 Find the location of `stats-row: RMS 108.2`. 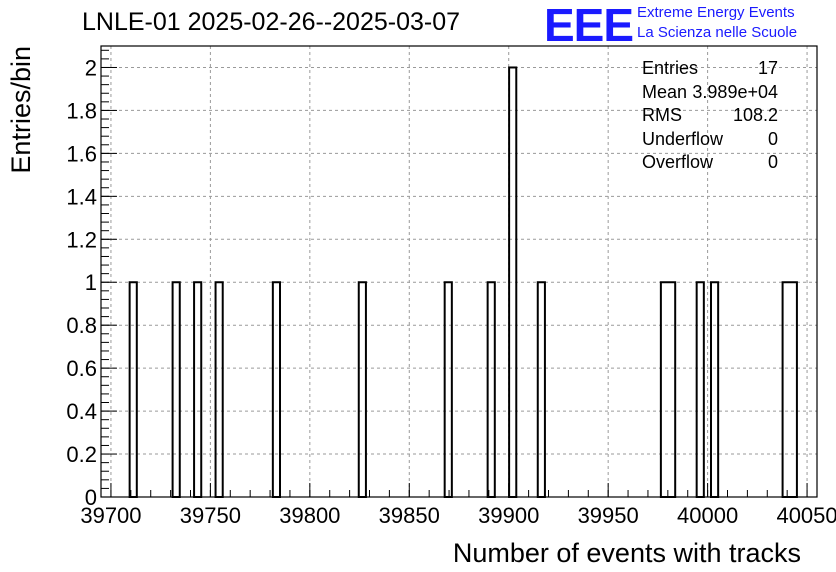

stats-row: RMS 108.2 is located at coordinates (712, 117).